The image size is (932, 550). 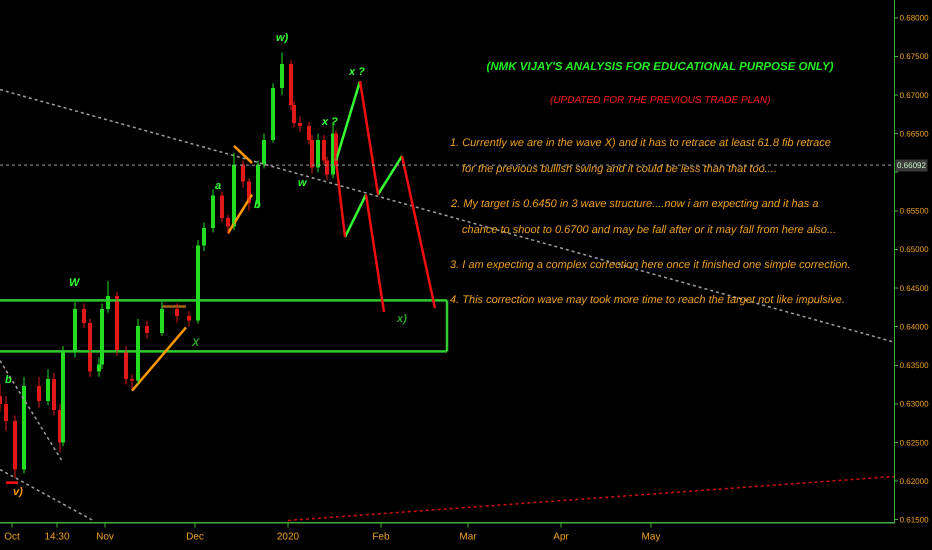 I want to click on x-tick-label: Oct, so click(x=12, y=537).